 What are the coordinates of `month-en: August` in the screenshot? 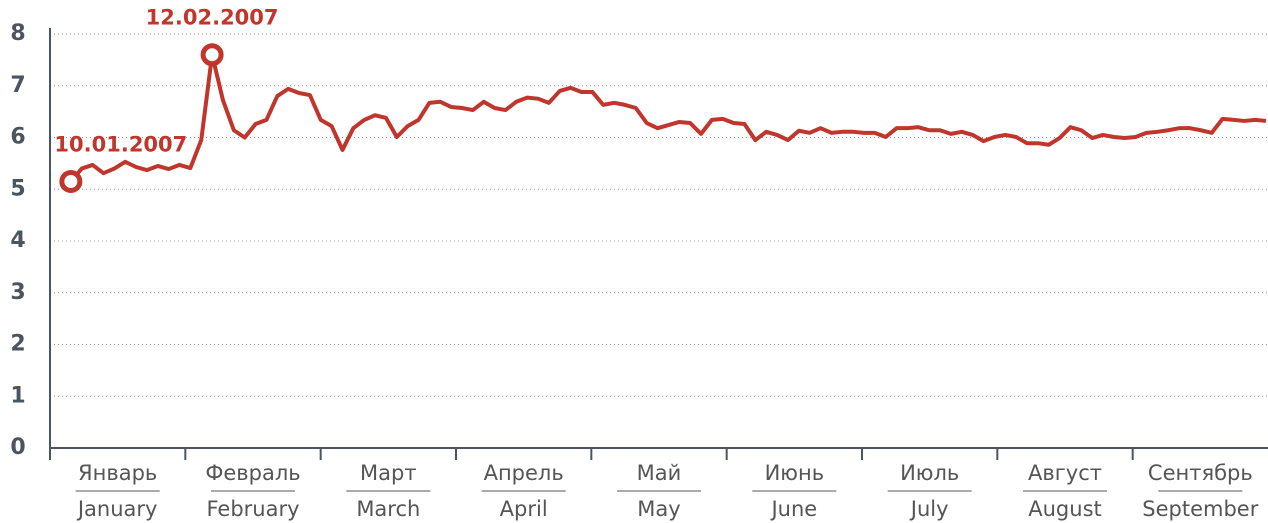 It's located at (1065, 509).